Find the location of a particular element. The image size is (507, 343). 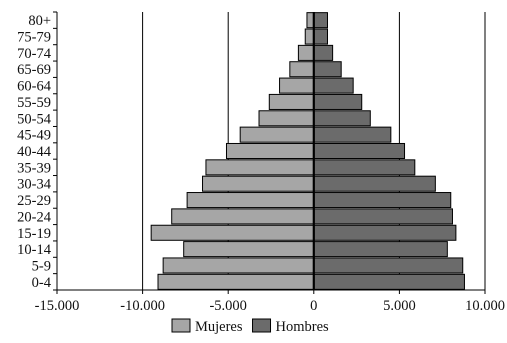

y-tick-label: 75-79 is located at coordinates (34, 38).